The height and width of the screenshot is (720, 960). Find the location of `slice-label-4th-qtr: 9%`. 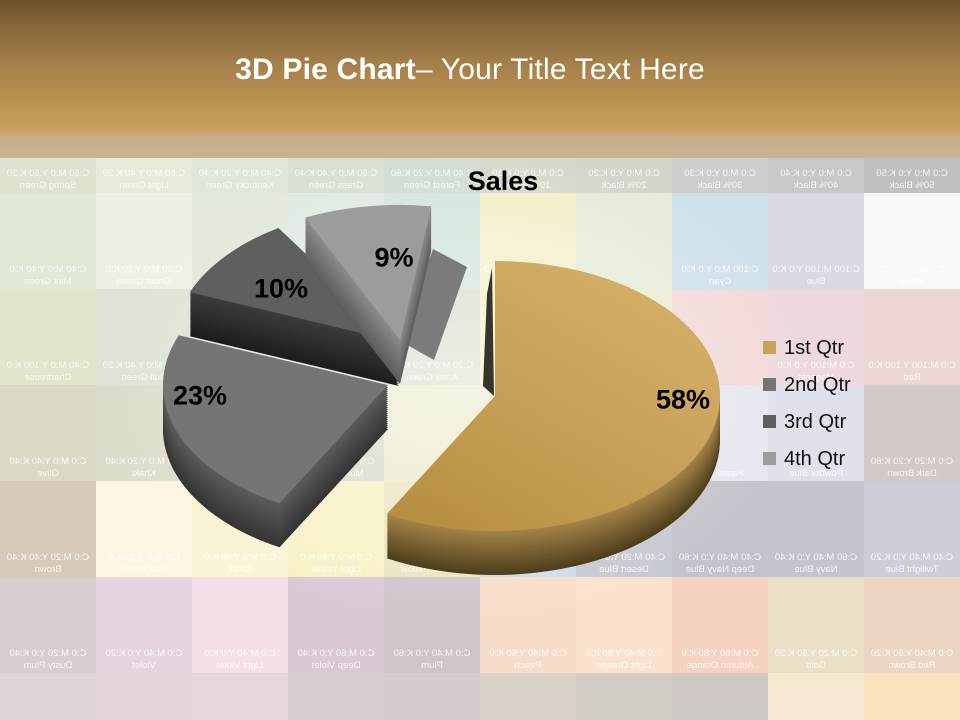

slice-label-4th-qtr: 9% is located at coordinates (394, 257).